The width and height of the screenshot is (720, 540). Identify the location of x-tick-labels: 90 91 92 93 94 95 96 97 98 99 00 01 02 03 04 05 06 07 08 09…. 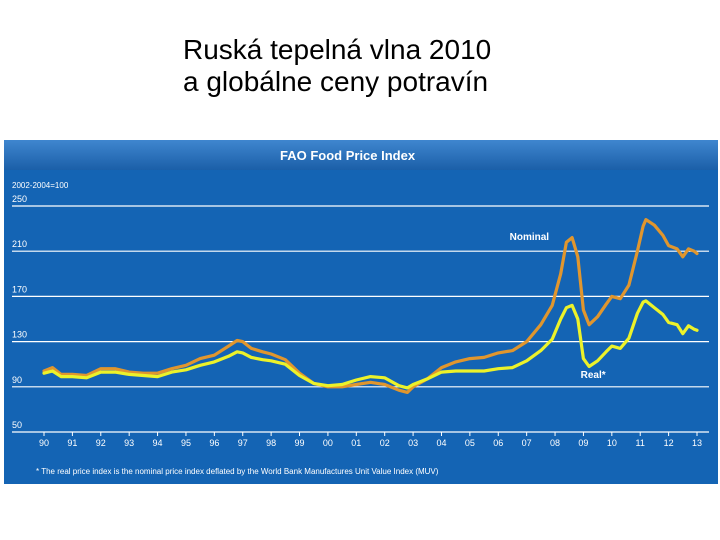
(370, 440).